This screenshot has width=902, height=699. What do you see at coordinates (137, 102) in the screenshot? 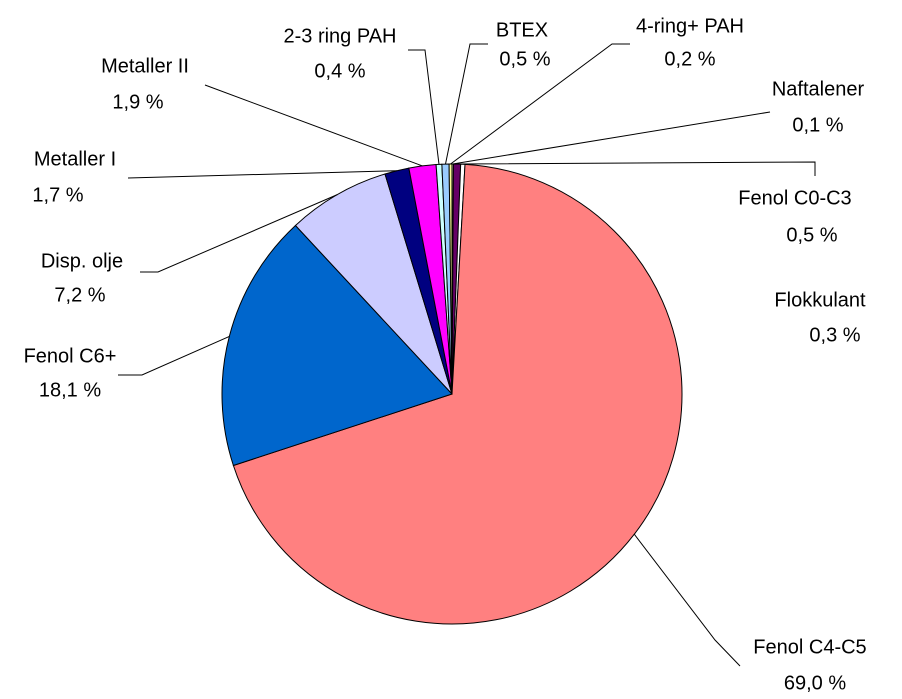
I see `slice-value-label: 1,9 %` at bounding box center [137, 102].